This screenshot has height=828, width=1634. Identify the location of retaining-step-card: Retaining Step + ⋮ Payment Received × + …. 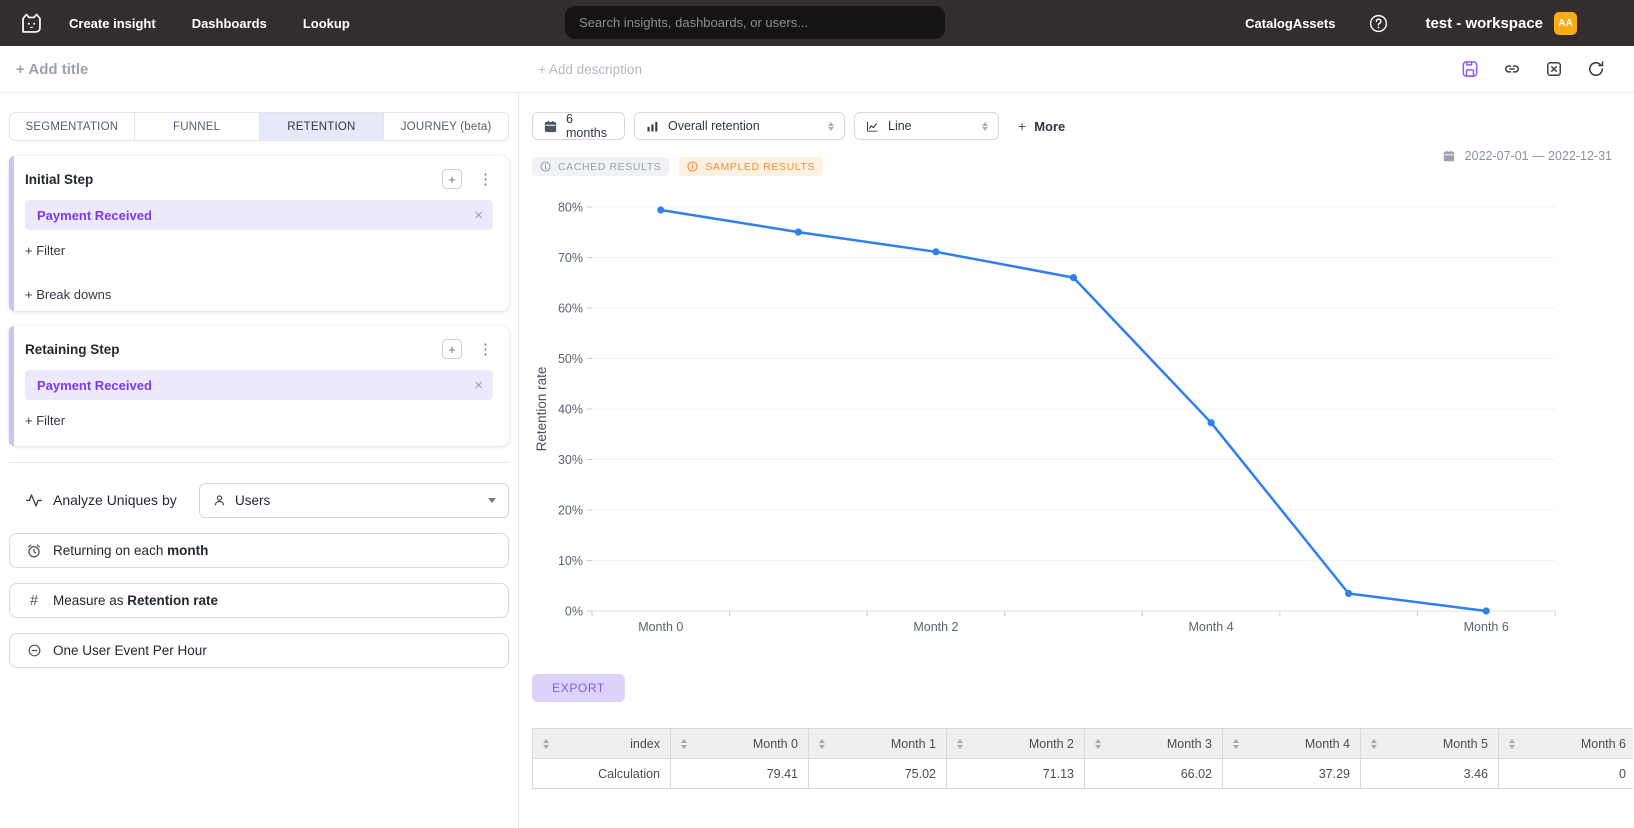
(259, 386).